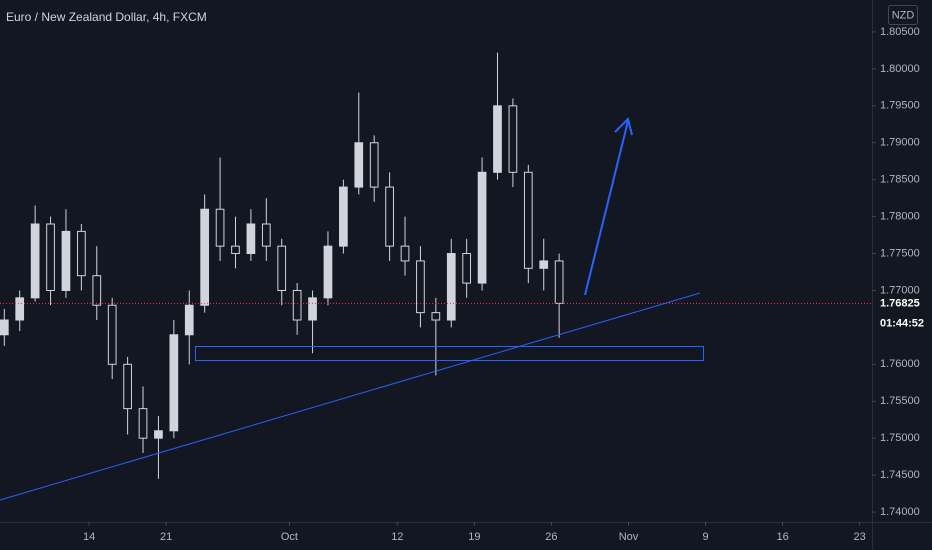 This screenshot has height=550, width=932. Describe the element at coordinates (782, 537) in the screenshot. I see `x-tick-label: 16` at that location.